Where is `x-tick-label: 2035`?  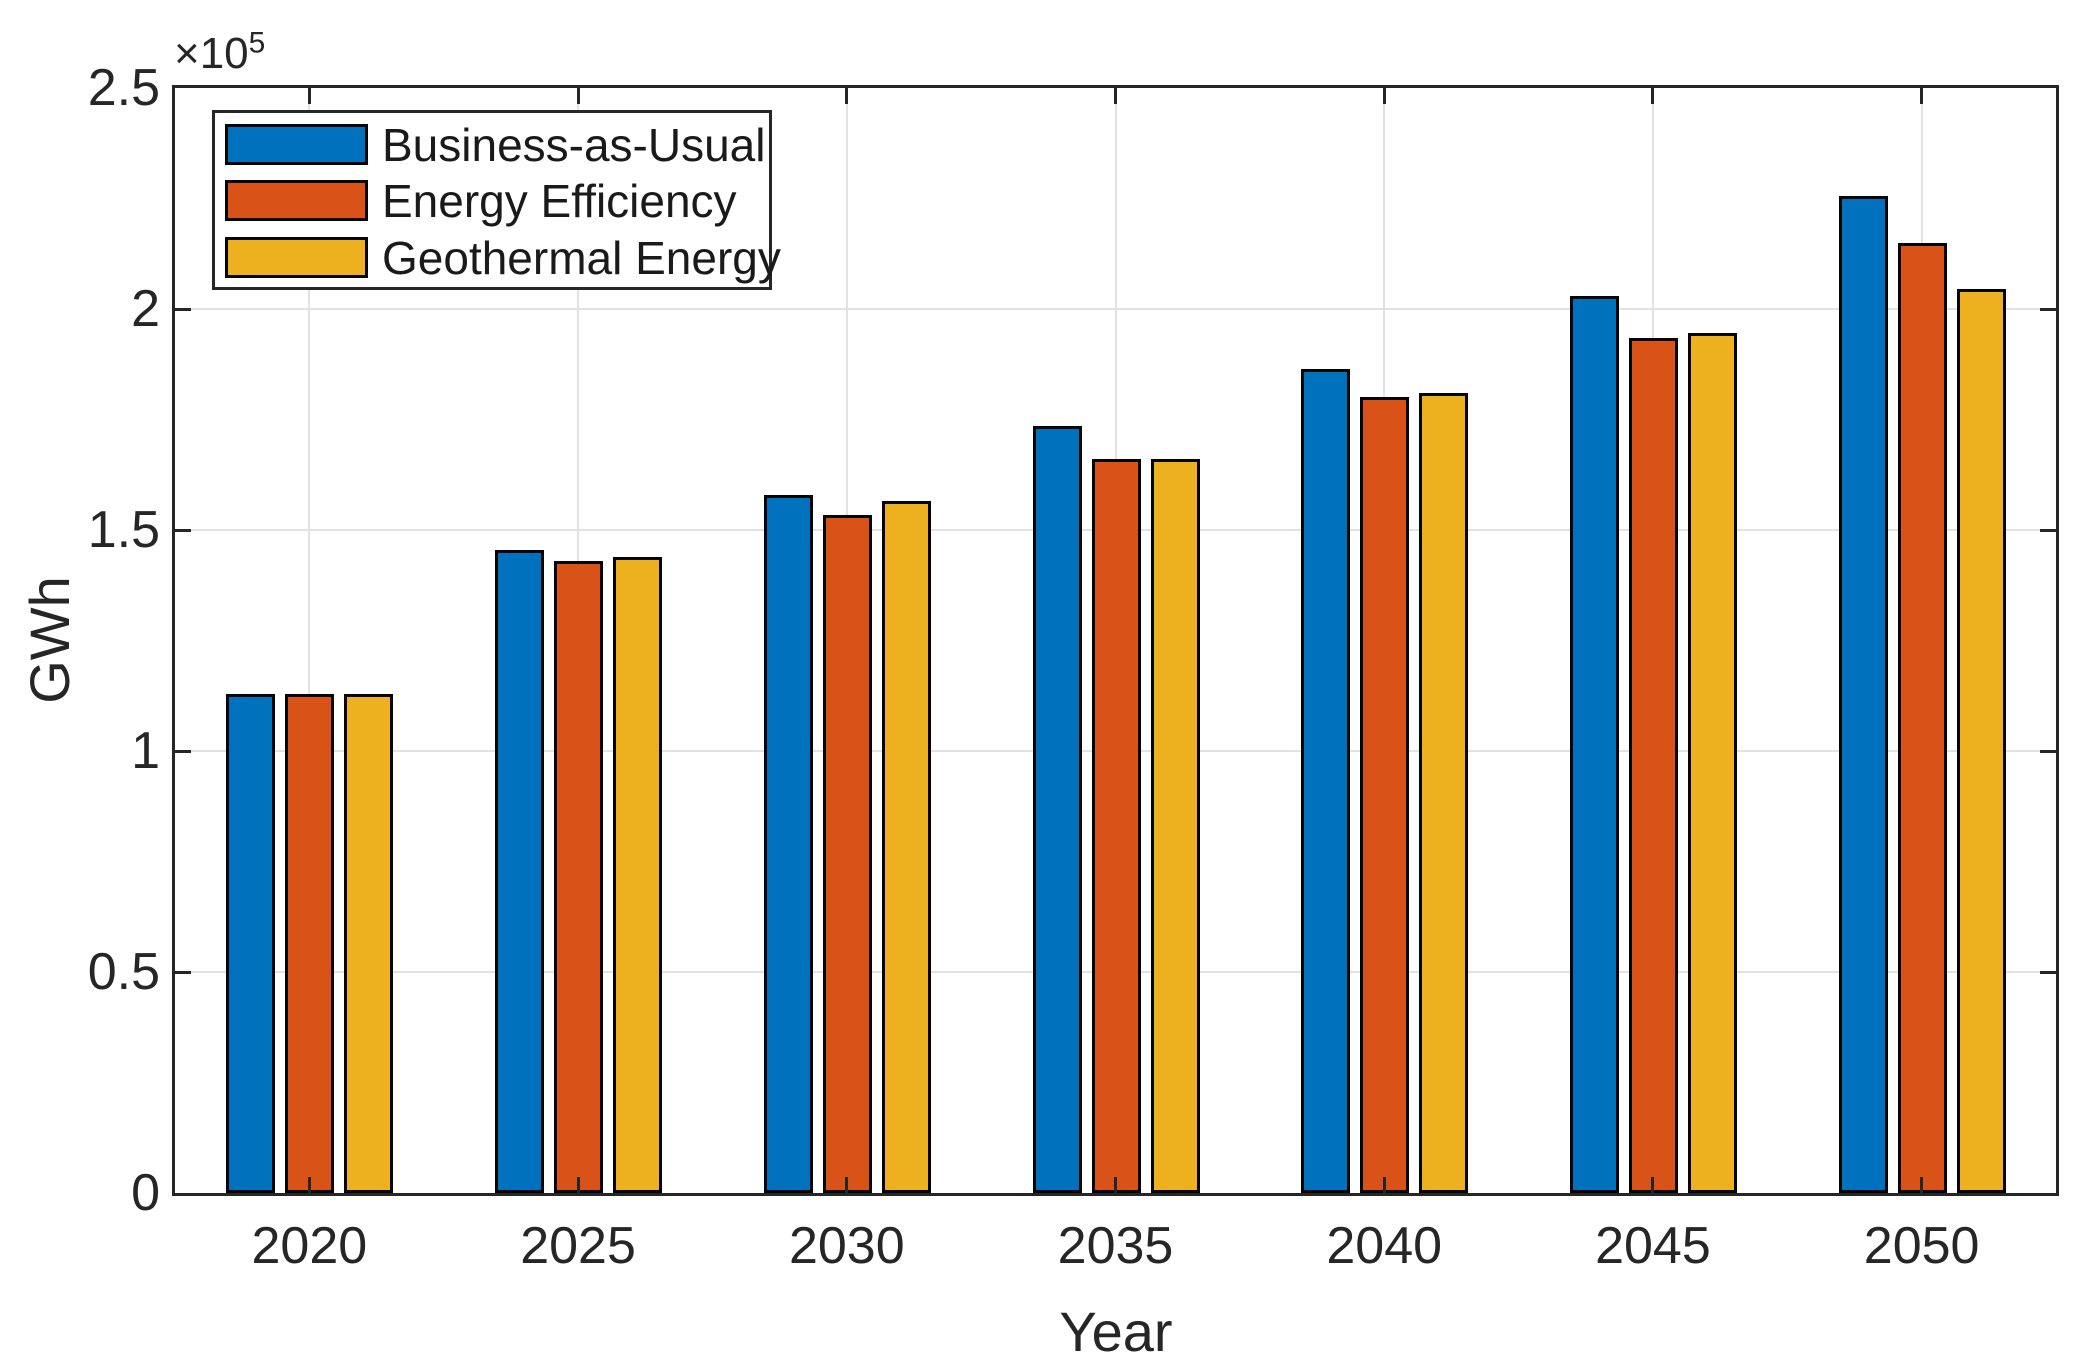 x-tick-label: 2035 is located at coordinates (1115, 1246).